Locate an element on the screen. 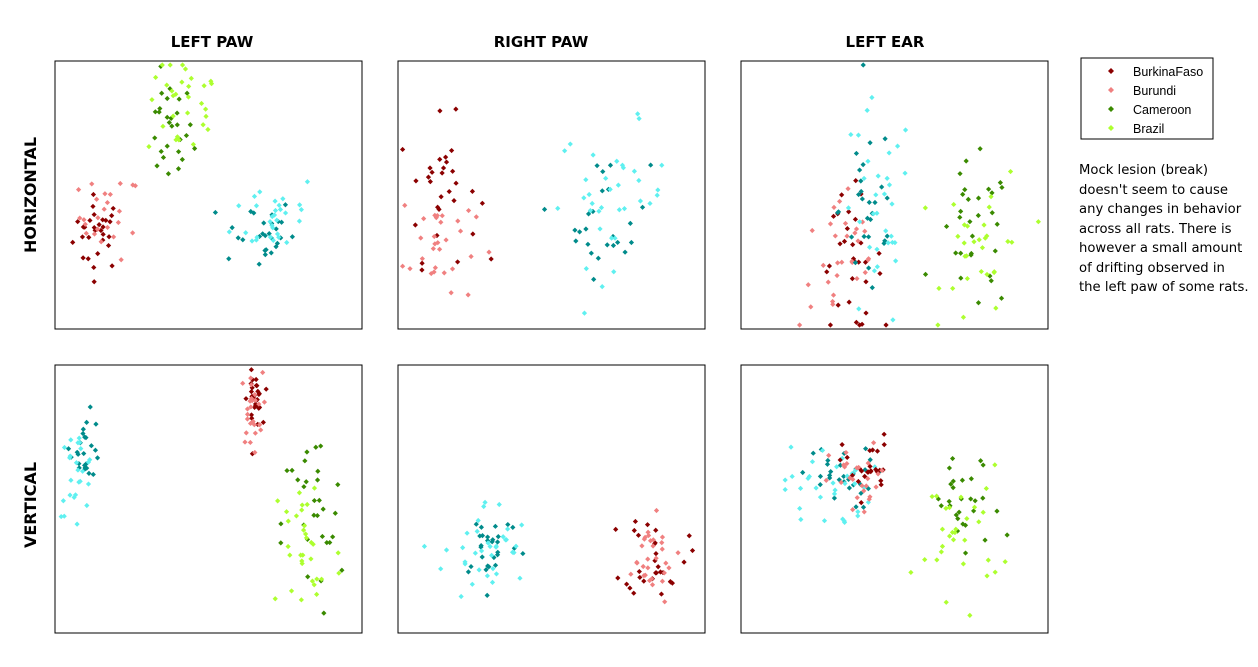 This screenshot has height=667, width=1258. column-title-right-paw: RIGHT PAW is located at coordinates (541, 42).